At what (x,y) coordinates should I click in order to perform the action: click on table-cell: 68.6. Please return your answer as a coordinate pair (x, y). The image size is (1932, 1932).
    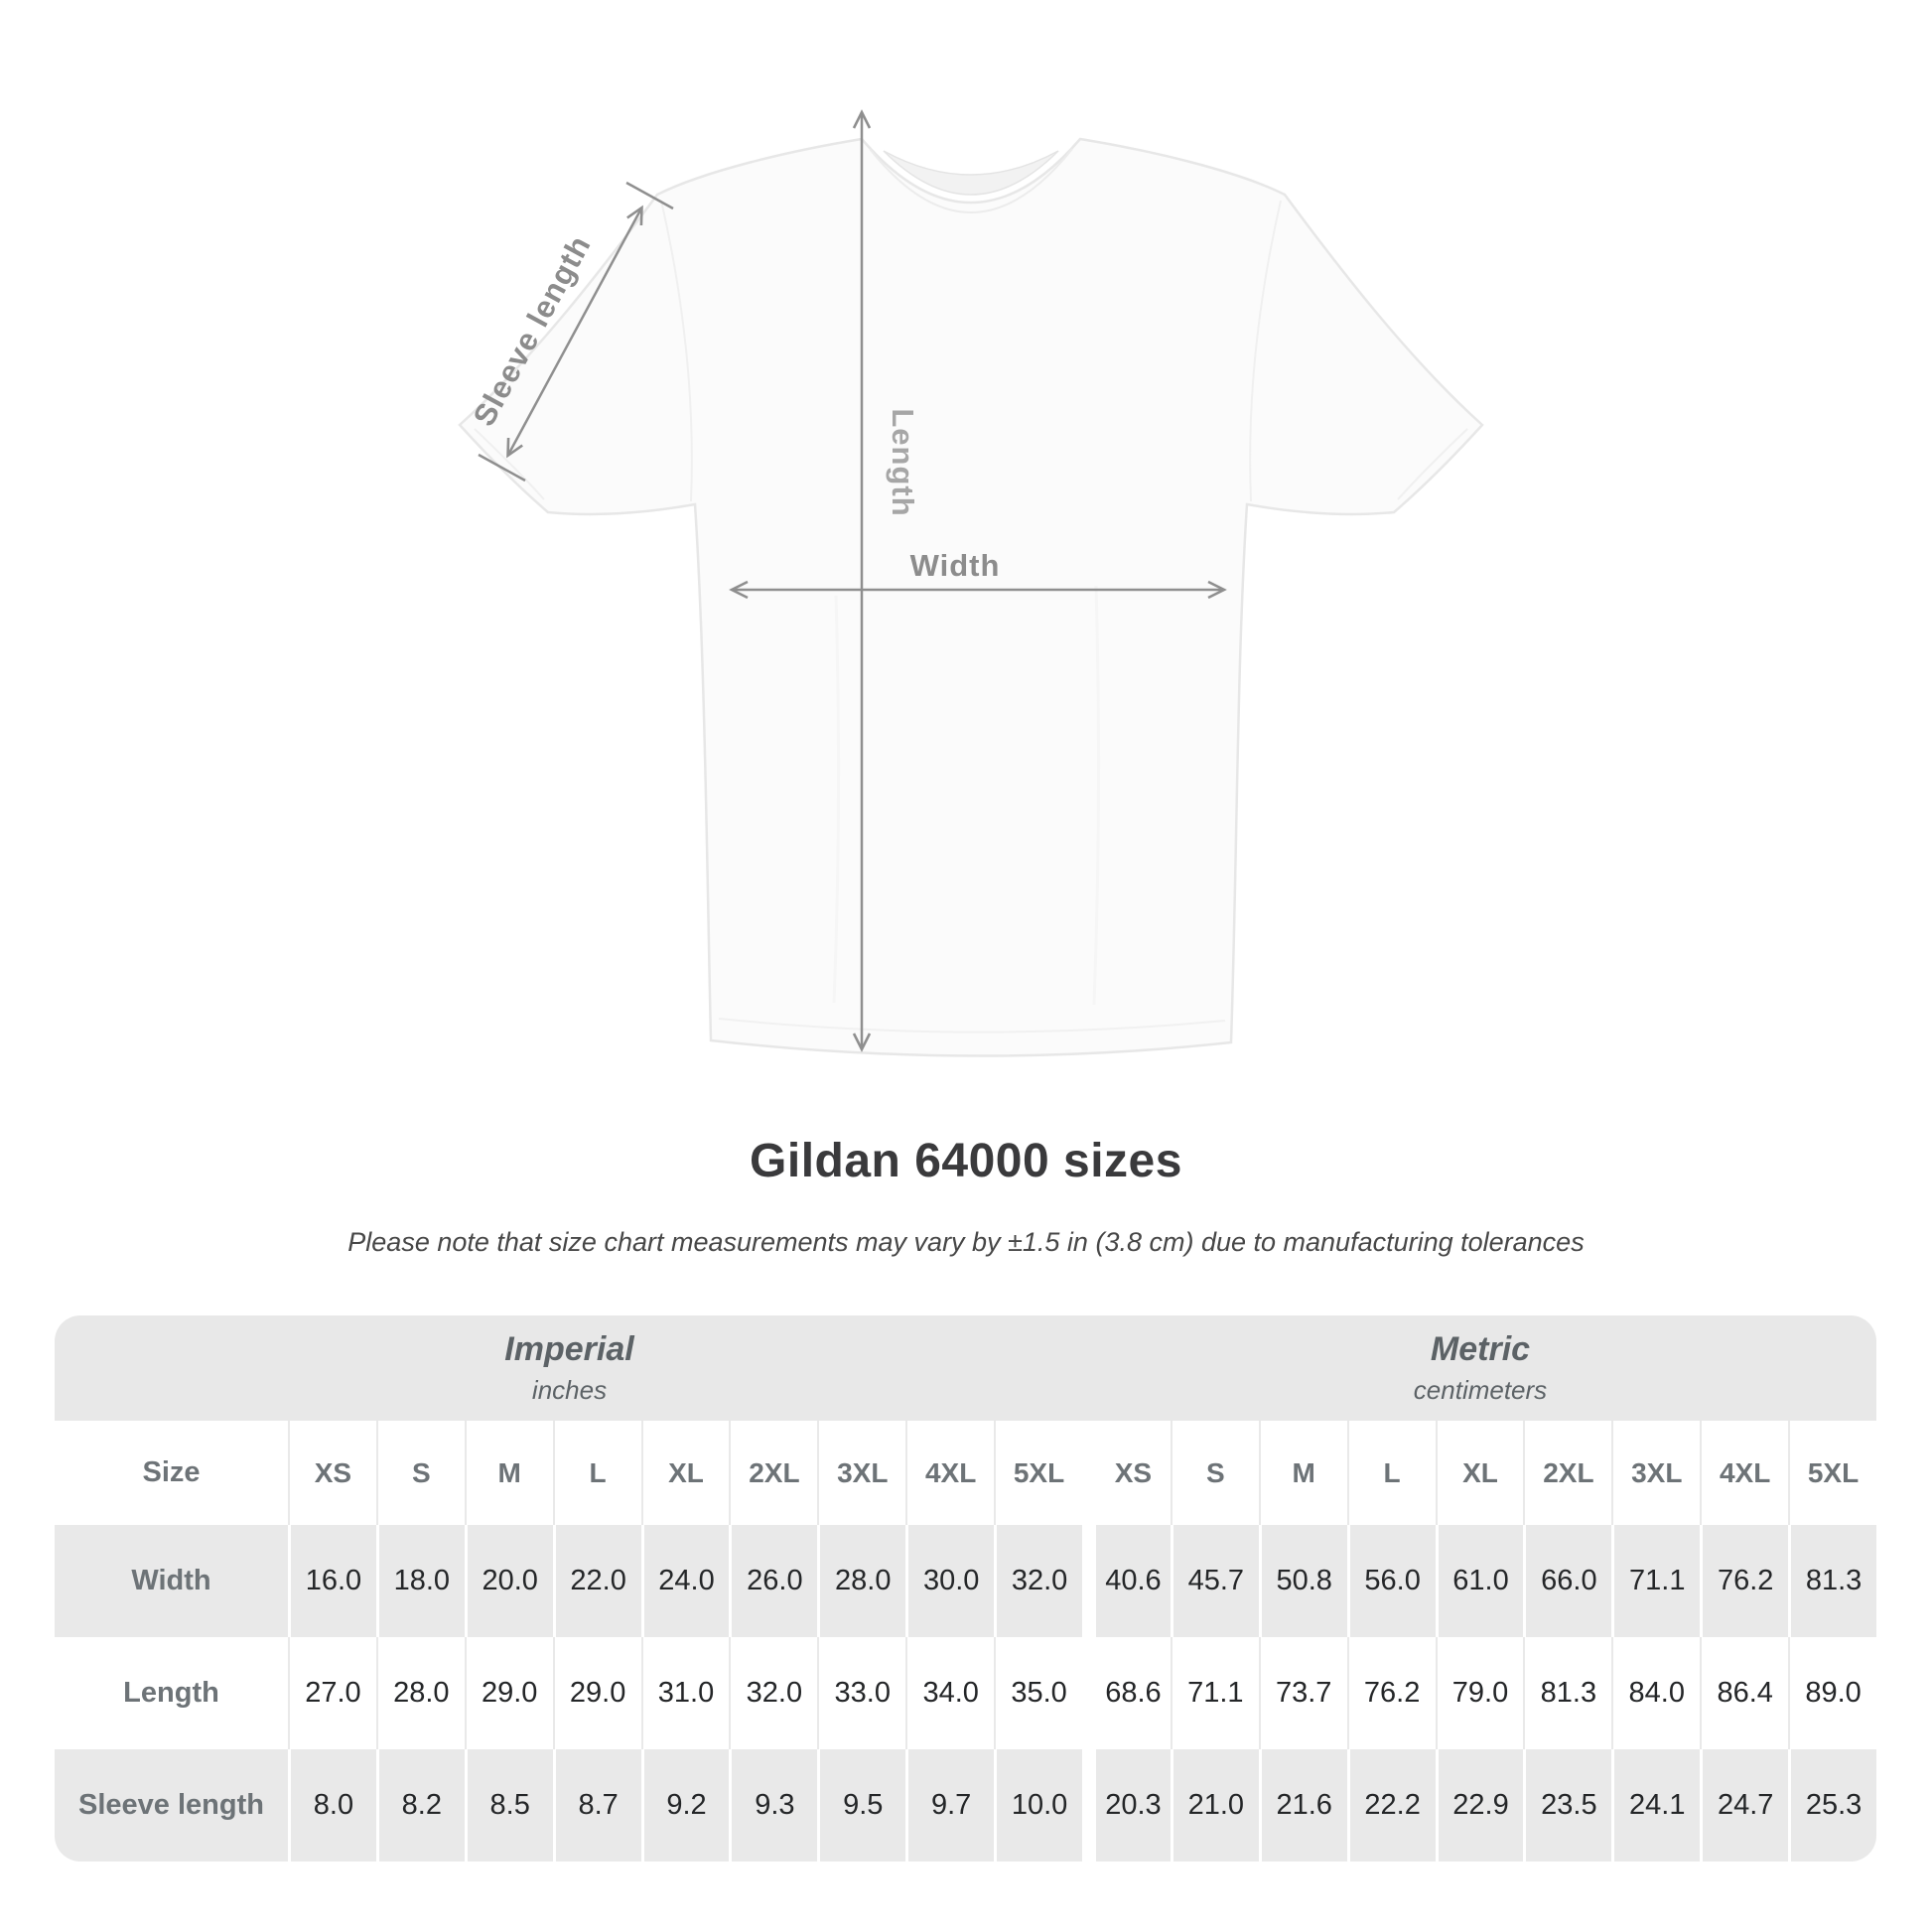
    Looking at the image, I should click on (1126, 1693).